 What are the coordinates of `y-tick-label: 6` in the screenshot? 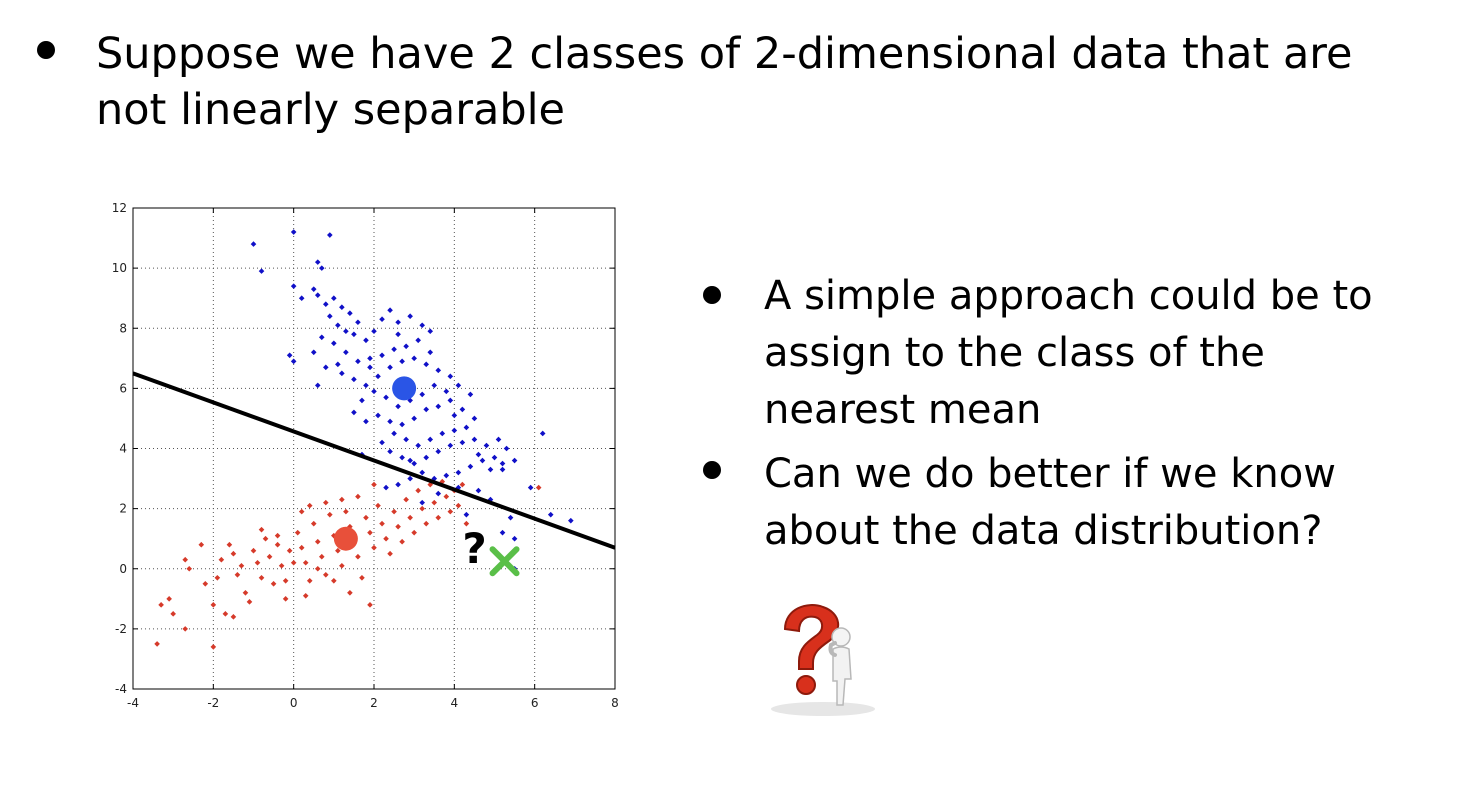 It's located at (123, 388).